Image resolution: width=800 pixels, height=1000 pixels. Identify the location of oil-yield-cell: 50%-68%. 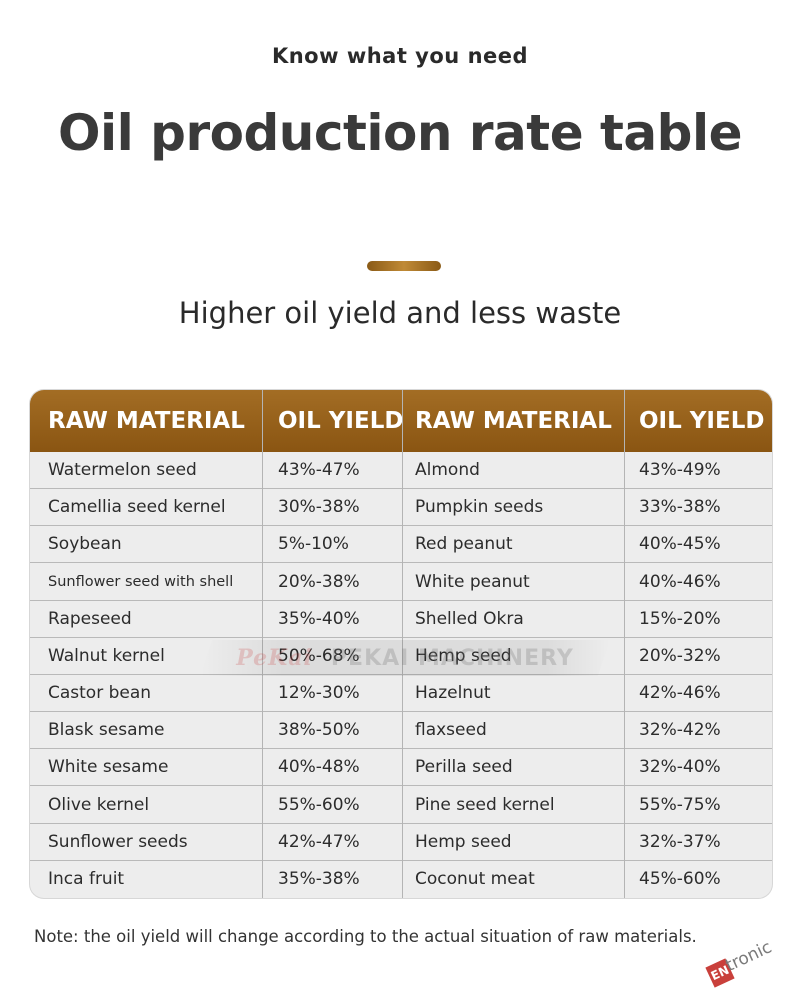
(319, 655).